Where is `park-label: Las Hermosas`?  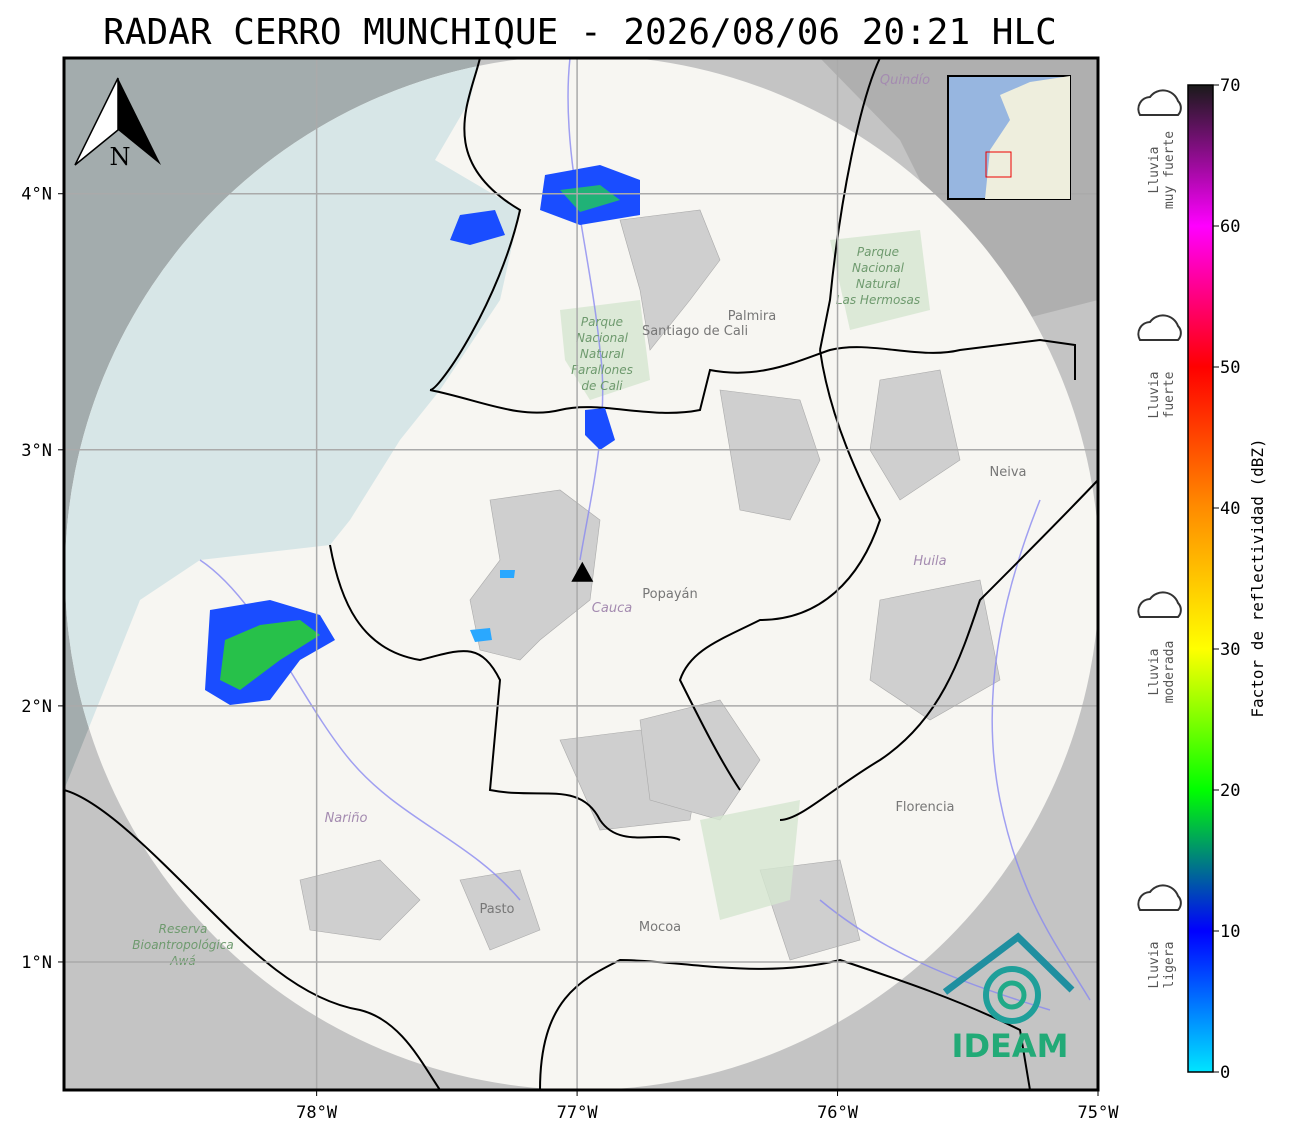
park-label: Las Hermosas is located at coordinates (878, 300).